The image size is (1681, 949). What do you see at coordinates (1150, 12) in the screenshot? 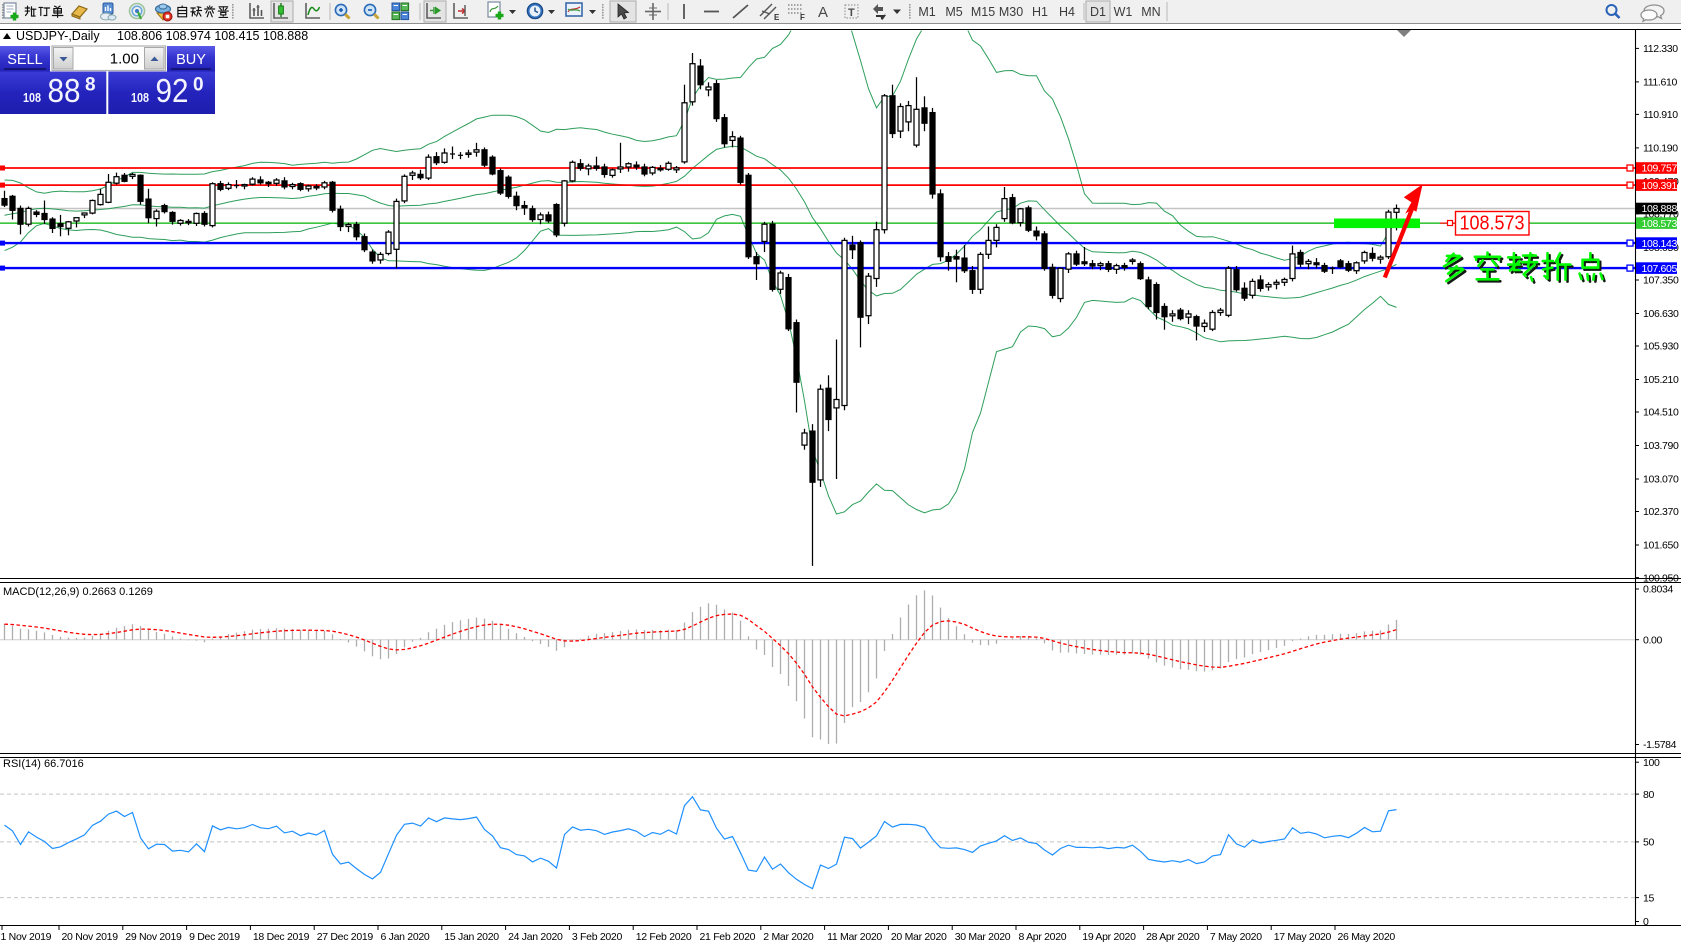
I see `svg-text: MN` at bounding box center [1150, 12].